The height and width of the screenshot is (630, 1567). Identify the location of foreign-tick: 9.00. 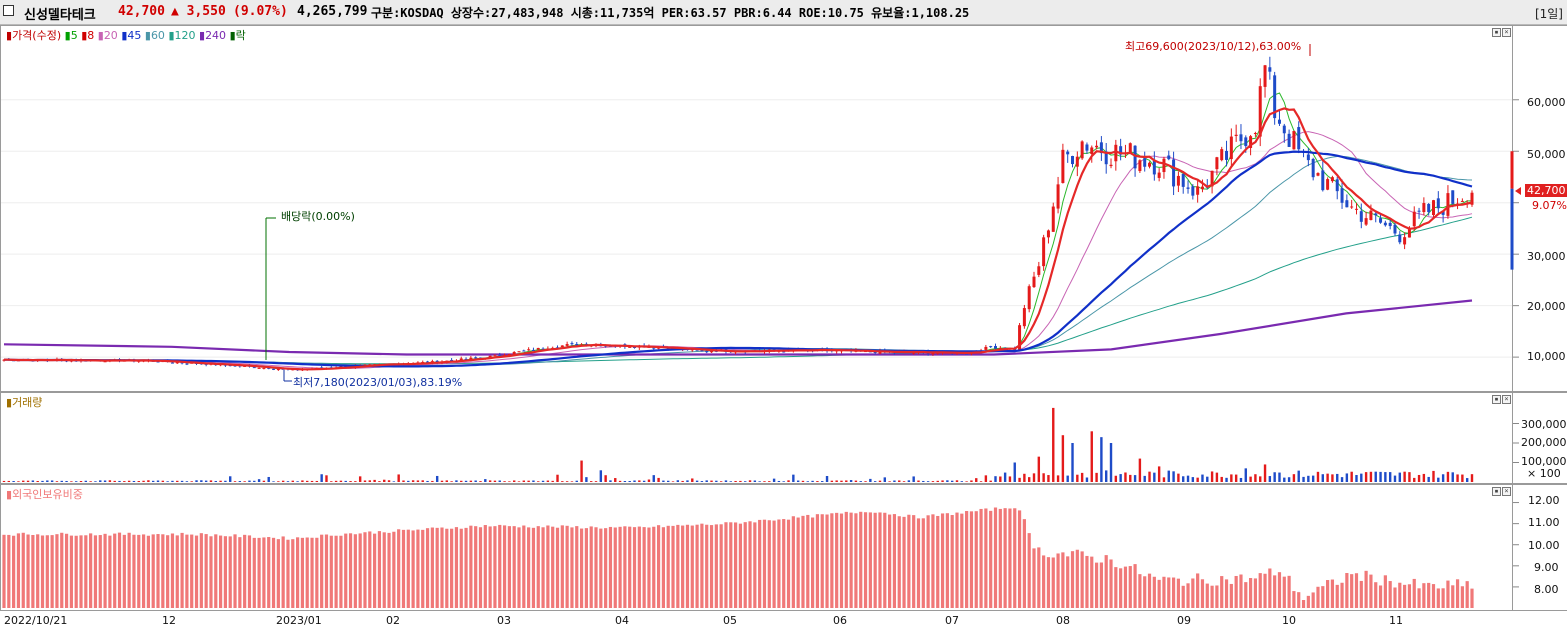
(1546, 567).